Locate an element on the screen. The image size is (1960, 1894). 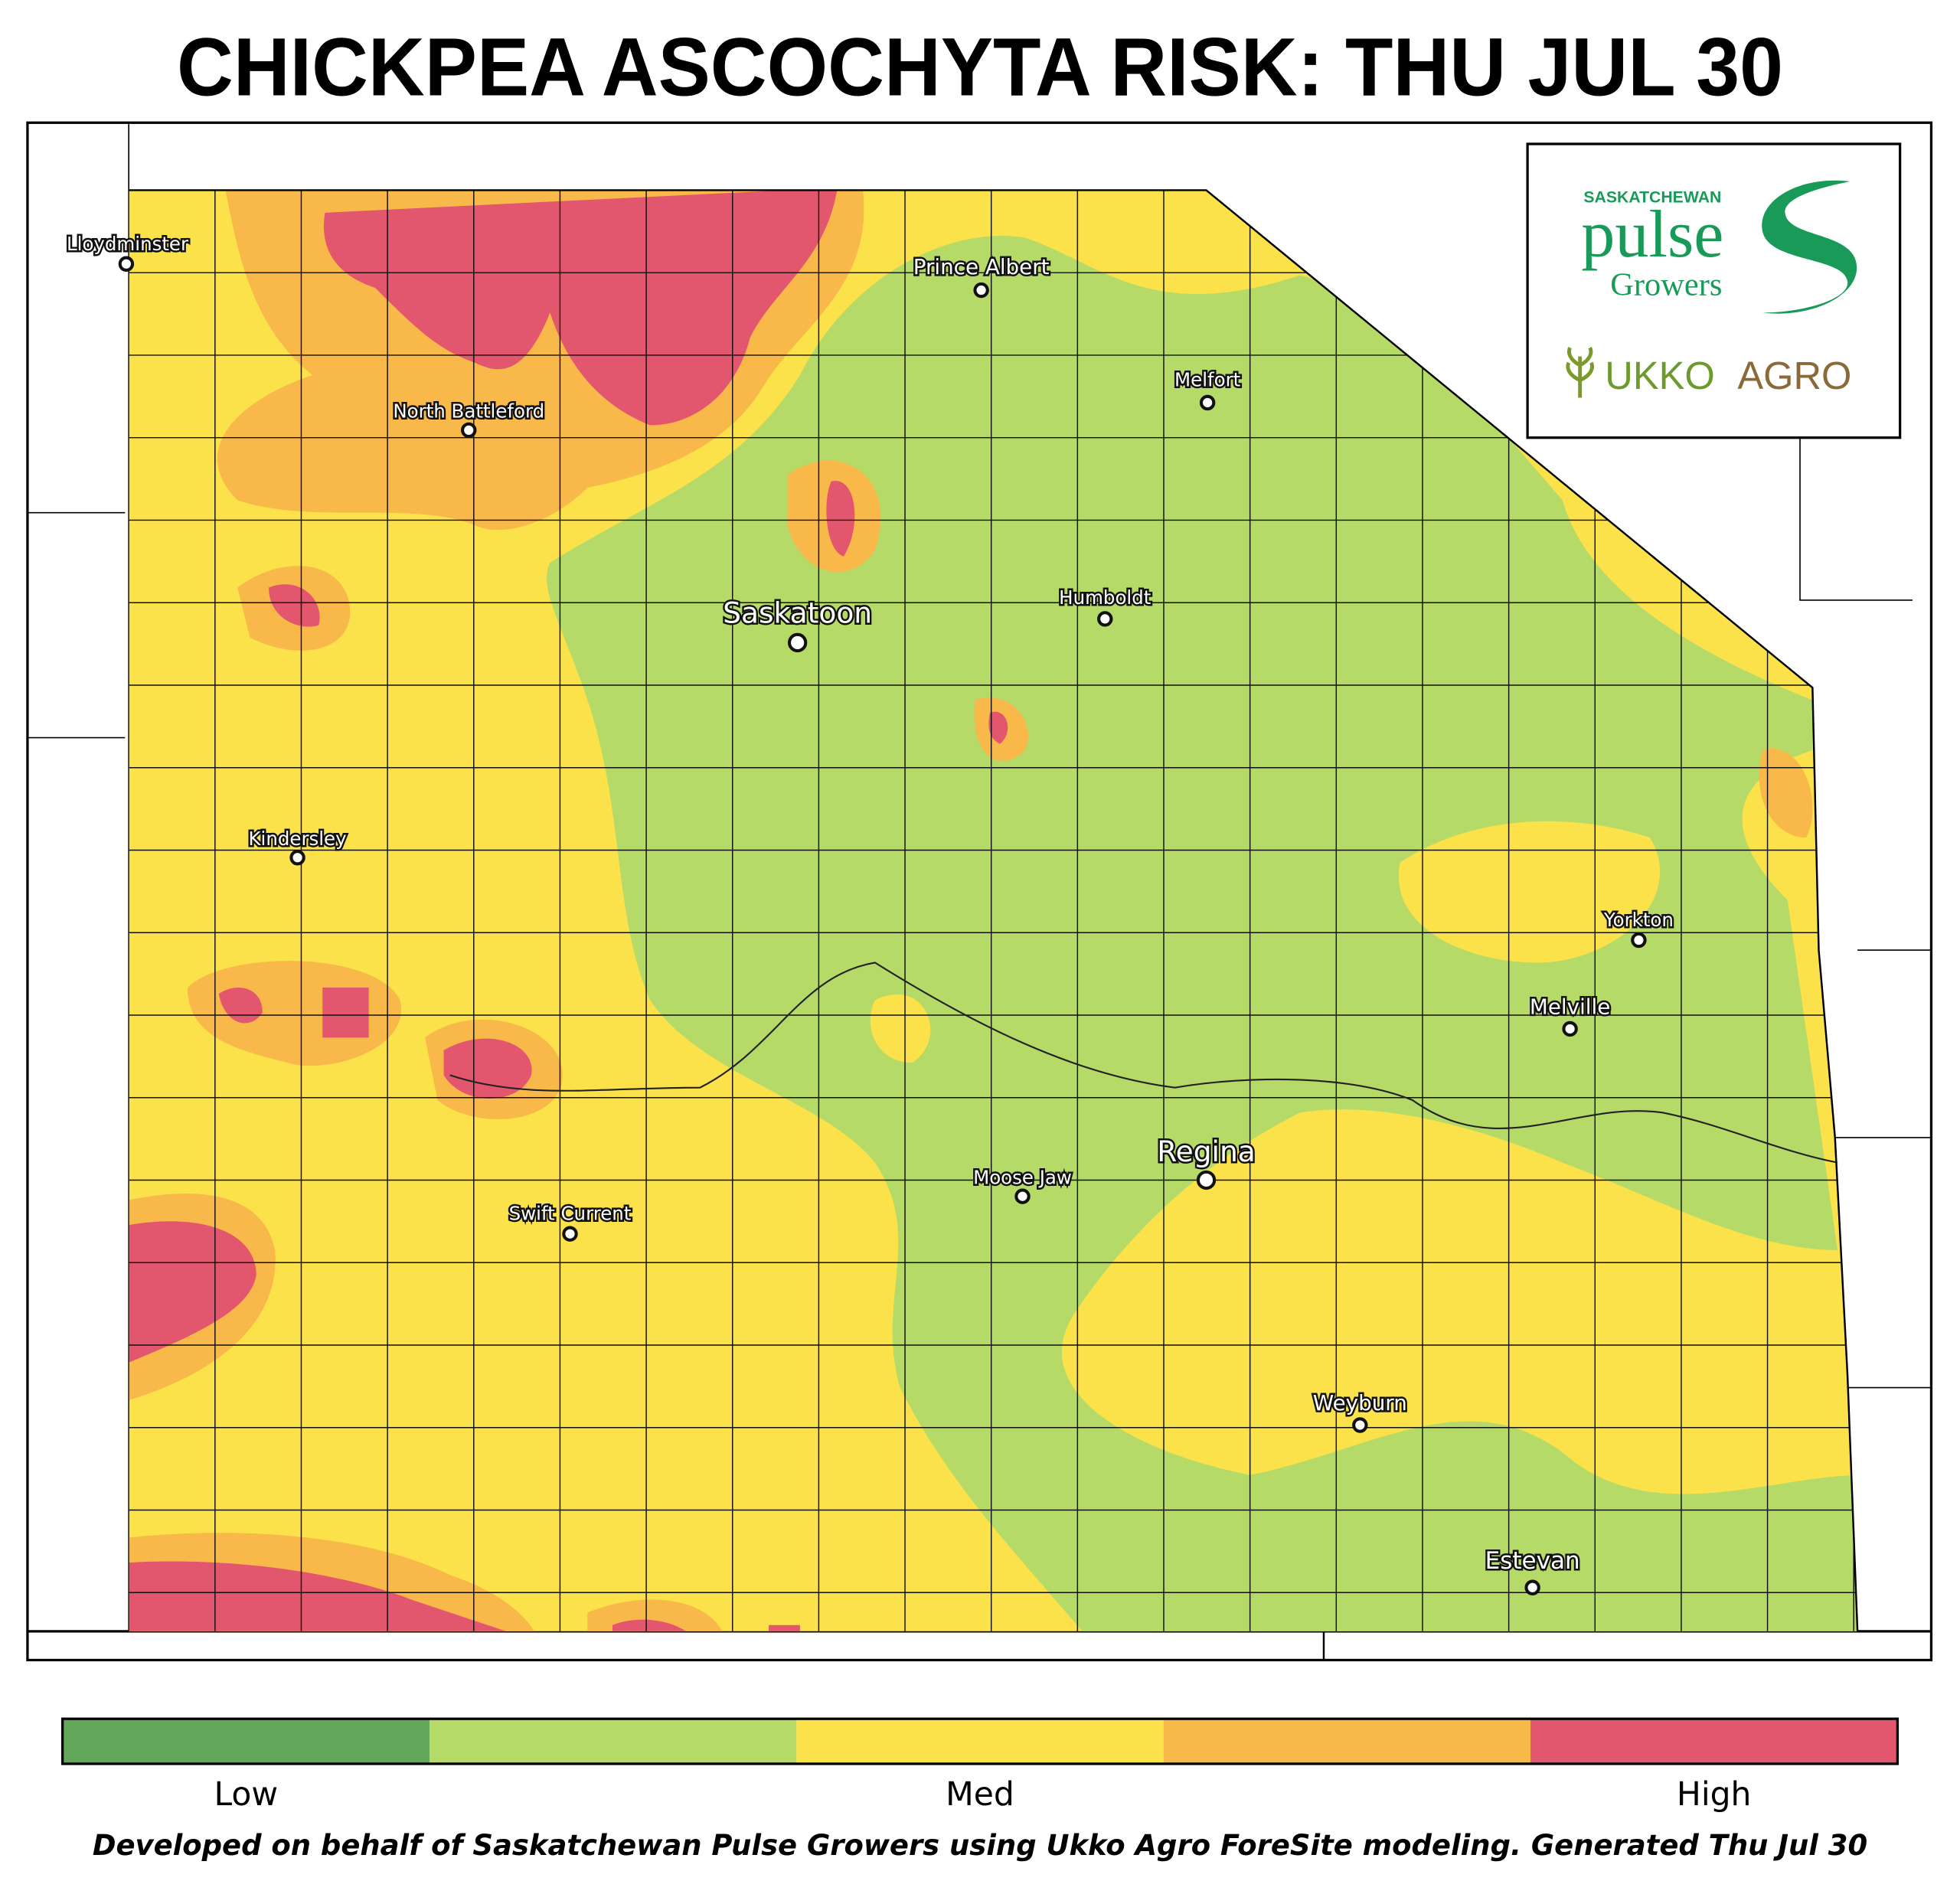
logo-text: Growers is located at coordinates (1666, 285).